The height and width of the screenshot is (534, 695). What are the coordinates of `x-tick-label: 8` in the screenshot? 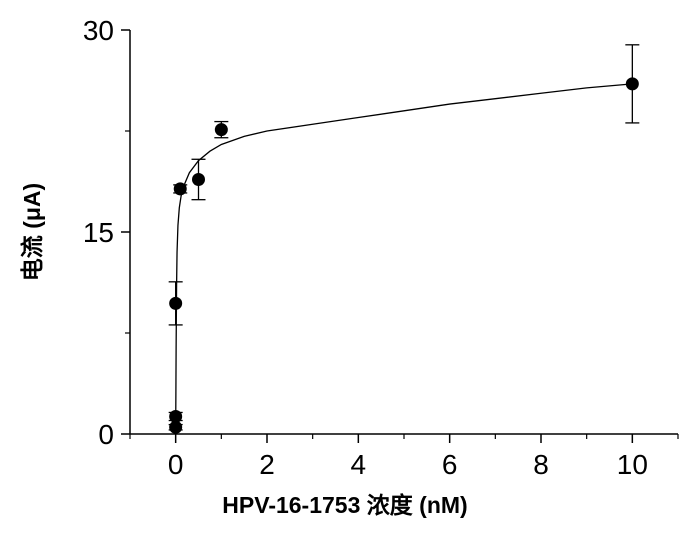 It's located at (541, 464).